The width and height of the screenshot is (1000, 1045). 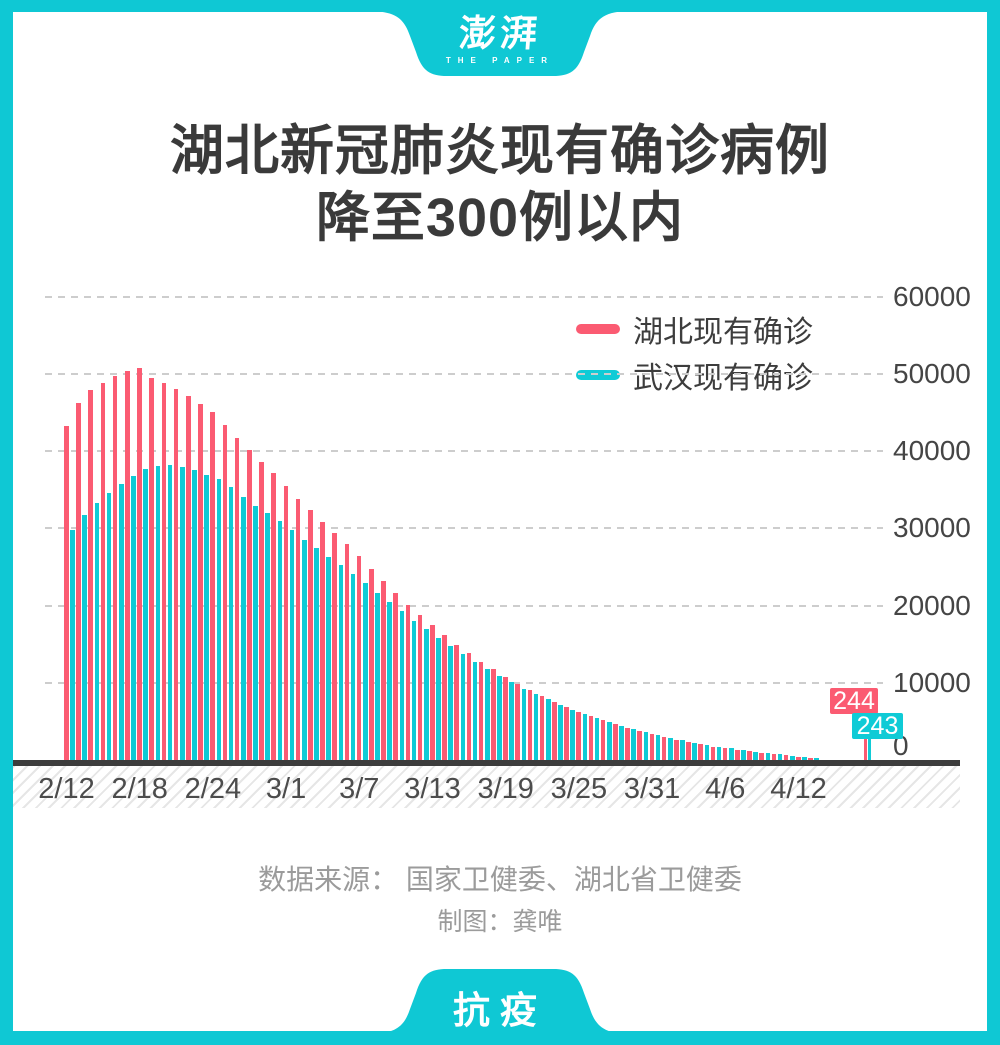 I want to click on bar-wuhan-3/8, so click(x=377, y=677).